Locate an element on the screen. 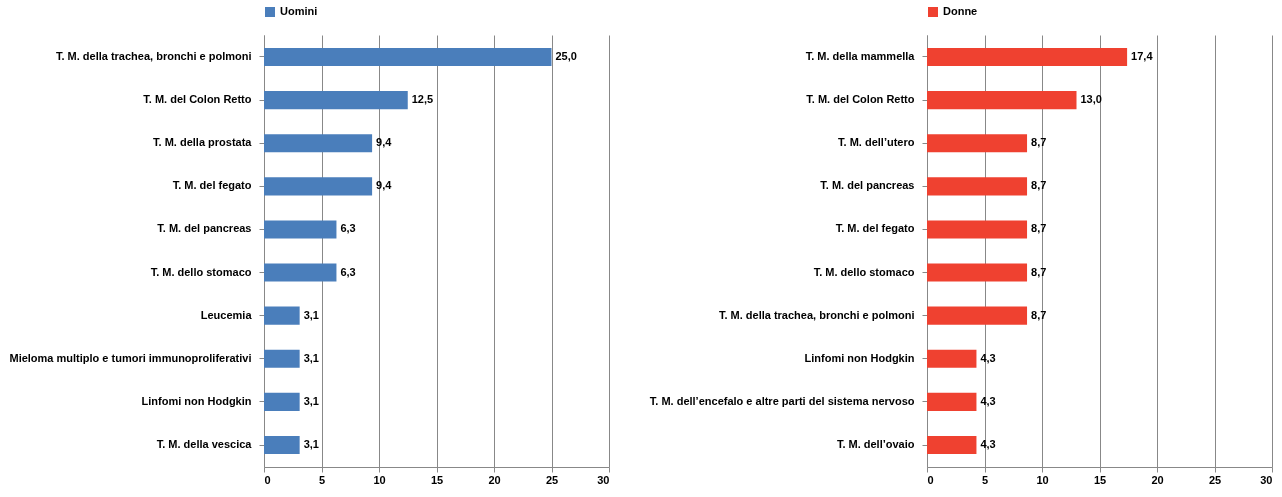 The width and height of the screenshot is (1282, 497). y-tick-label: T. M. dell’encefalo e altre parti del sistema nervoso is located at coordinates (782, 400).